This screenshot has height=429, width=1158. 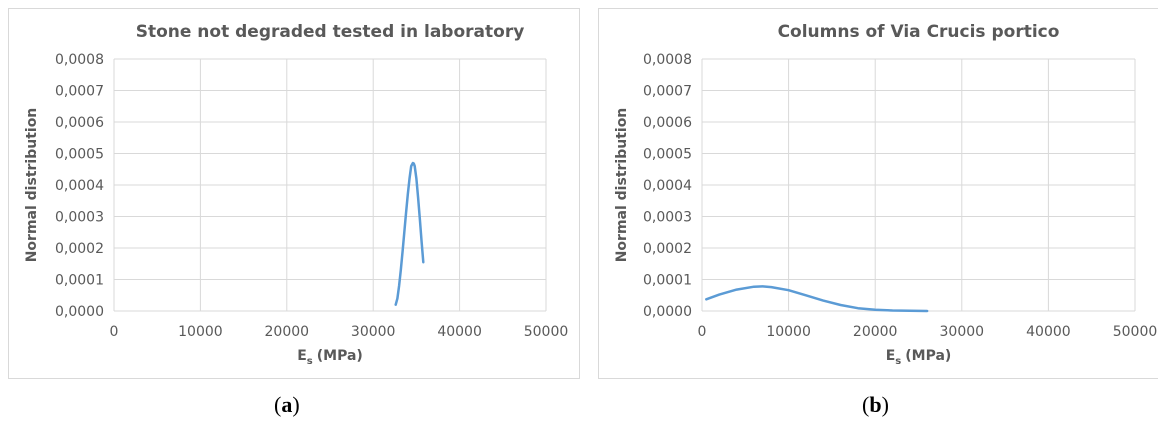 I want to click on caption-b: (b), so click(x=875, y=405).